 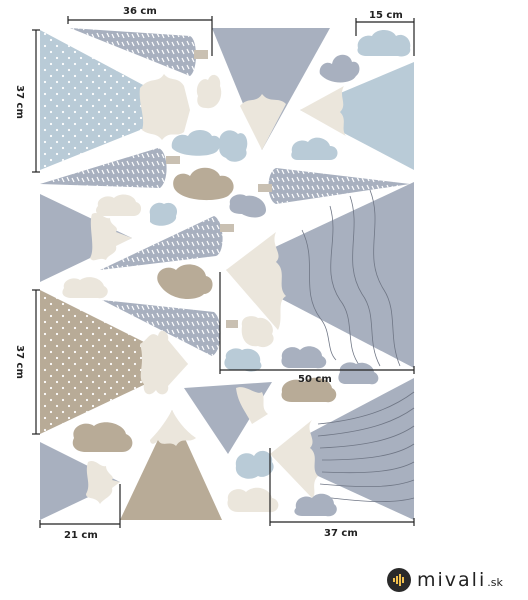 What do you see at coordinates (19, 362) in the screenshot?
I see `dimension-label-left-height-bottom: 37 cm` at bounding box center [19, 362].